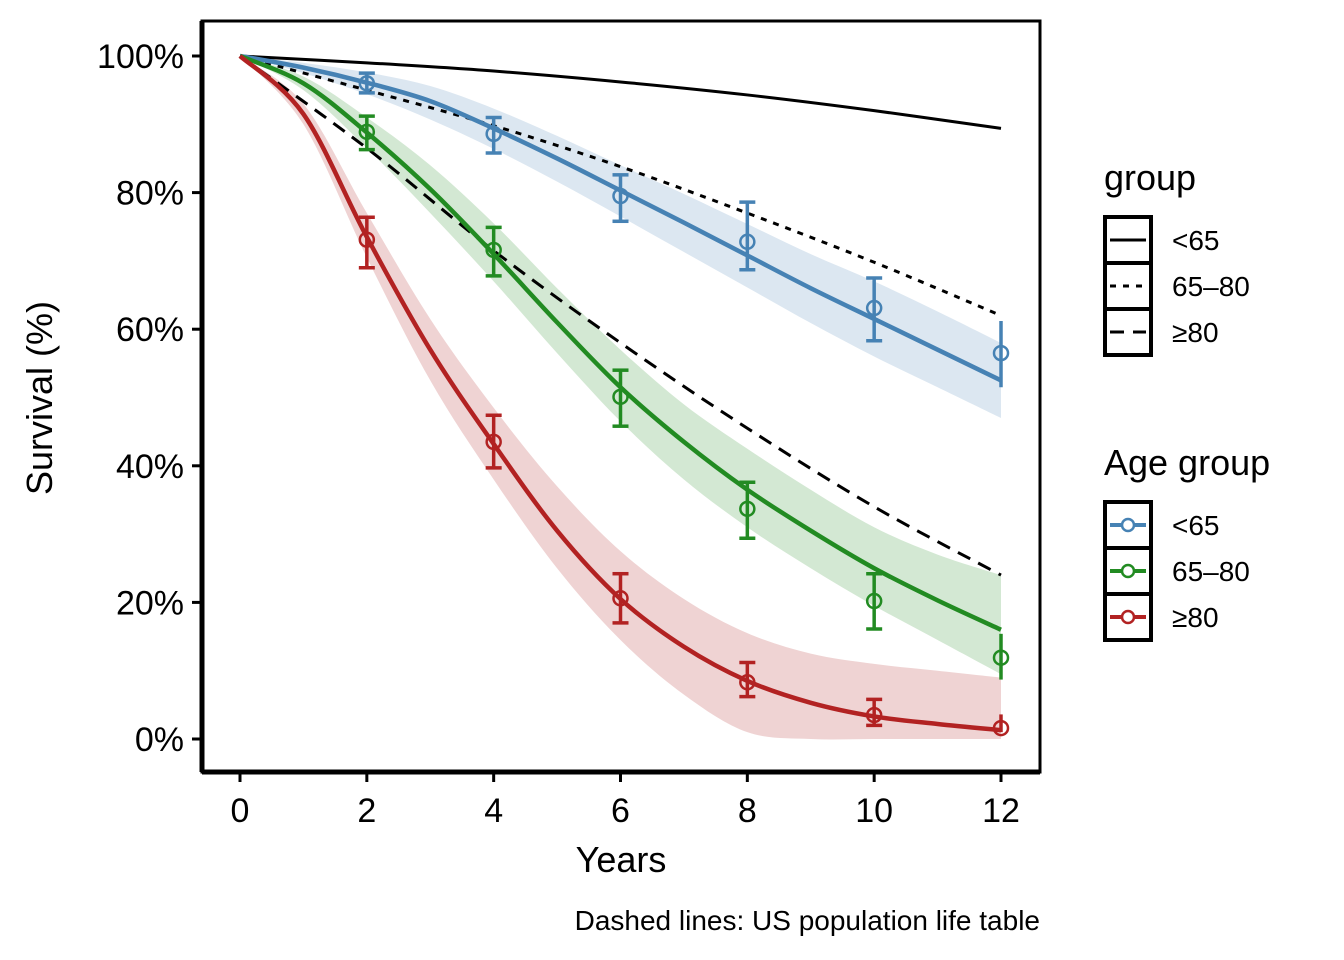 The height and width of the screenshot is (960, 1344). What do you see at coordinates (1001, 811) in the screenshot?
I see `x-tick-label: 12` at bounding box center [1001, 811].